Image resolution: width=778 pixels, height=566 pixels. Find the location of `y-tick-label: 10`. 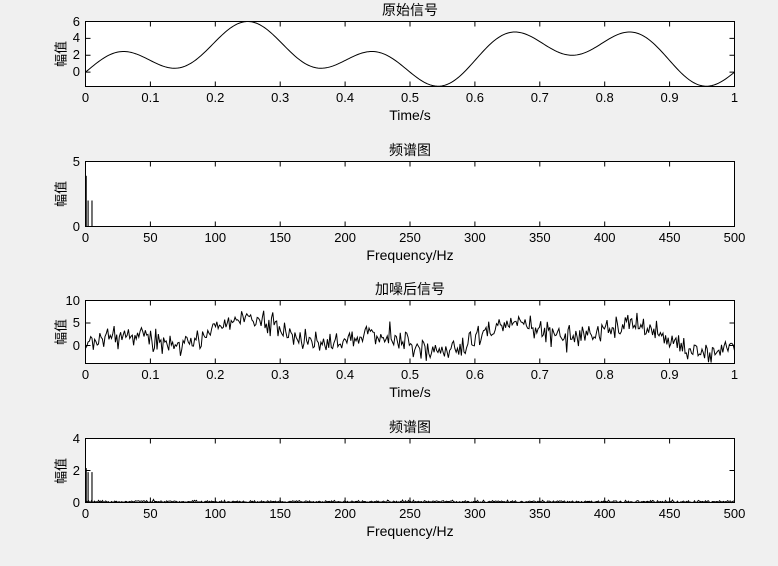

y-tick-label: 10 is located at coordinates (72, 300).